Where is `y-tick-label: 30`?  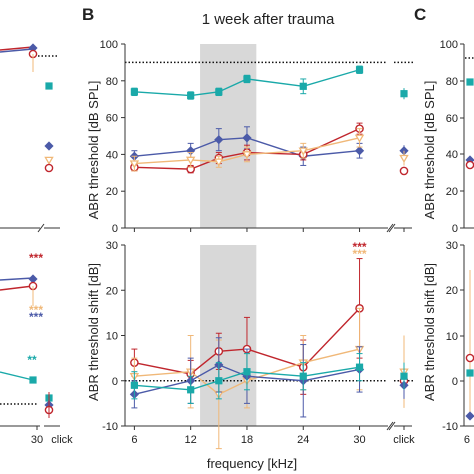
y-tick-label: 30 is located at coordinates (112, 246).